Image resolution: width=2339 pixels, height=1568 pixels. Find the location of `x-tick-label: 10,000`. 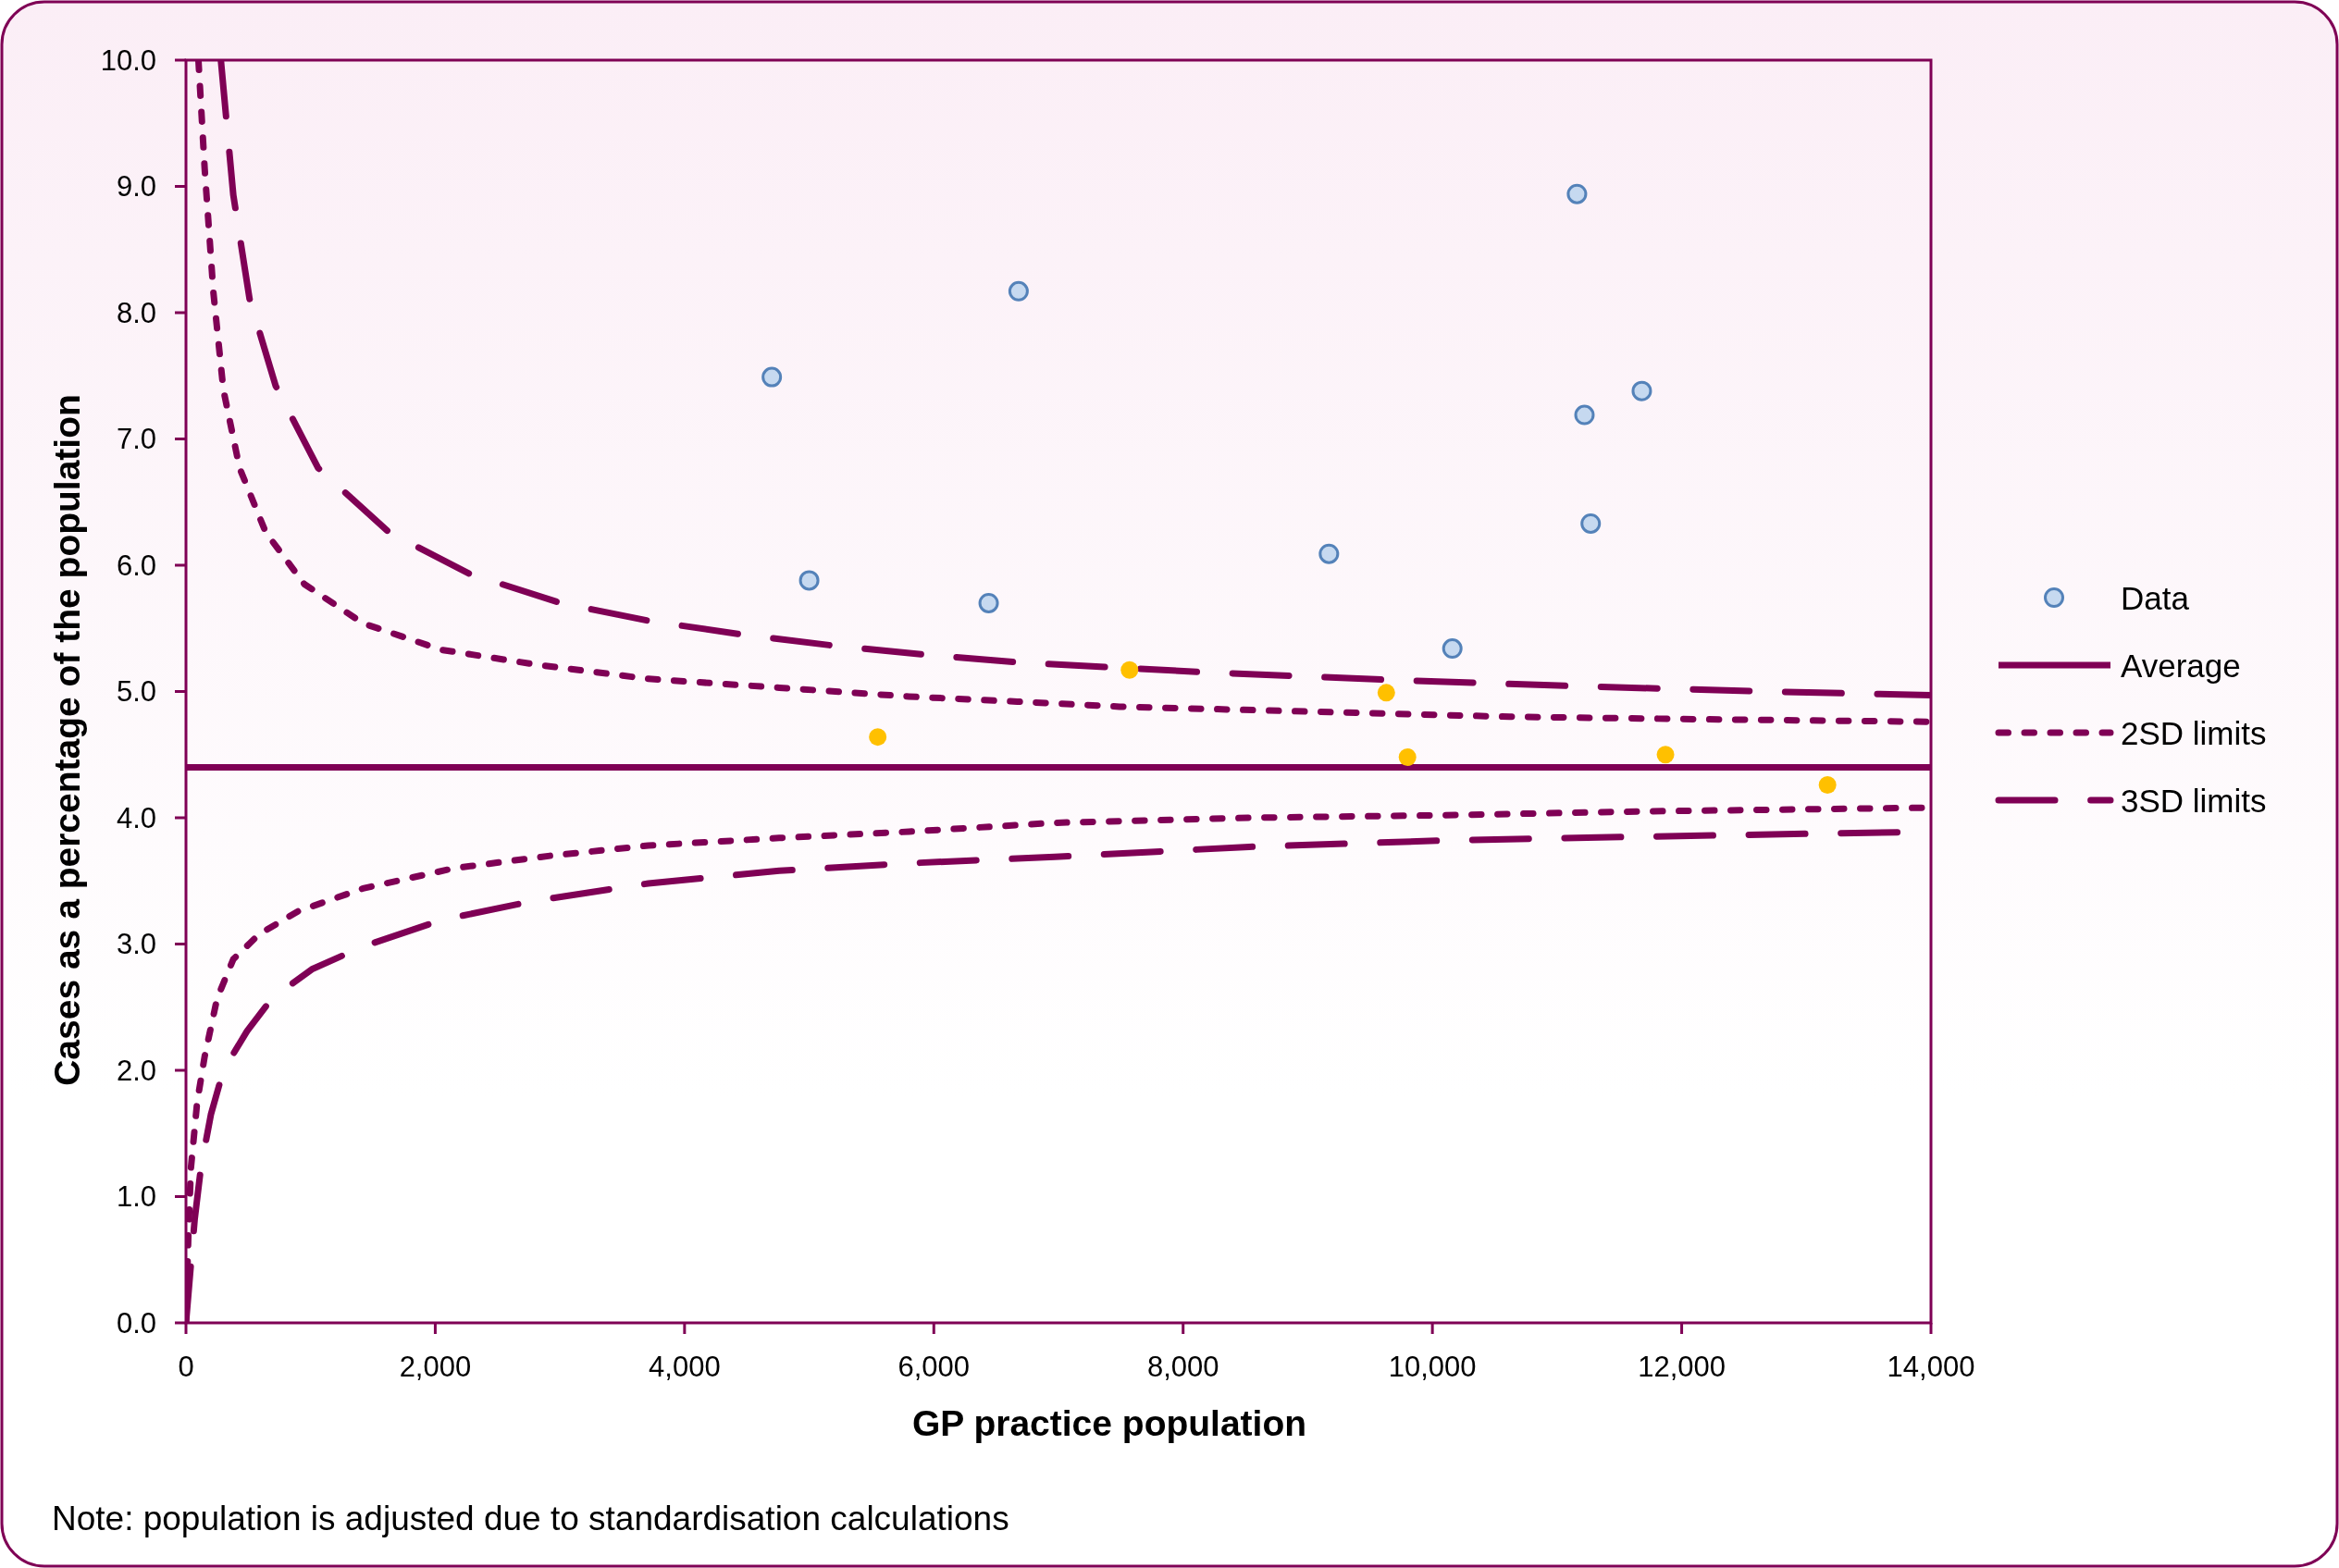

x-tick-label: 10,000 is located at coordinates (1432, 1366).